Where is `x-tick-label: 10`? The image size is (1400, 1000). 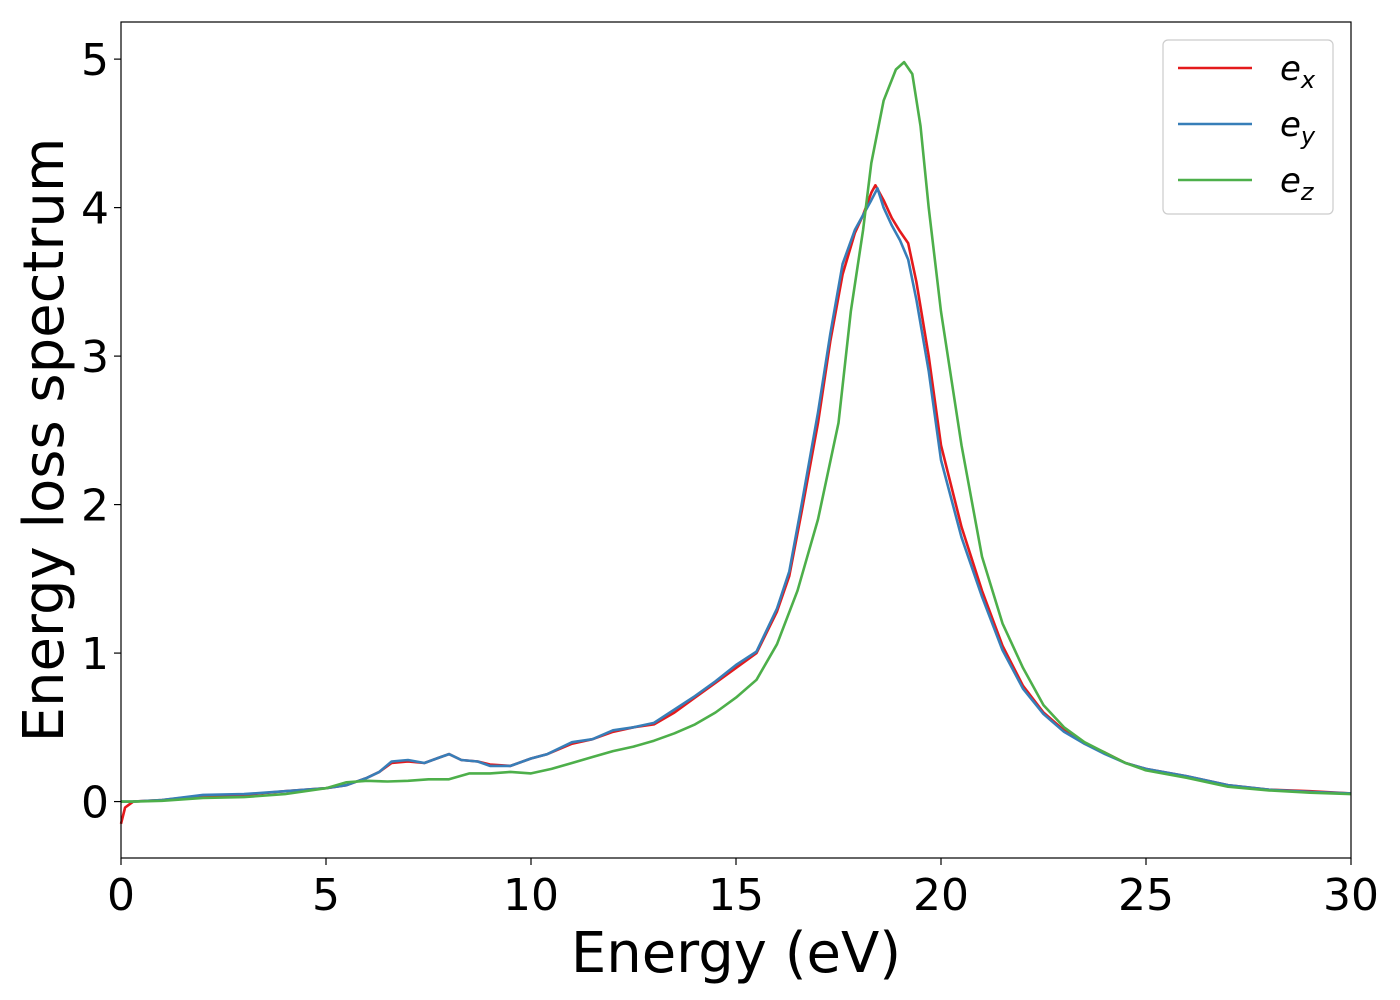
x-tick-label: 10 is located at coordinates (531, 895).